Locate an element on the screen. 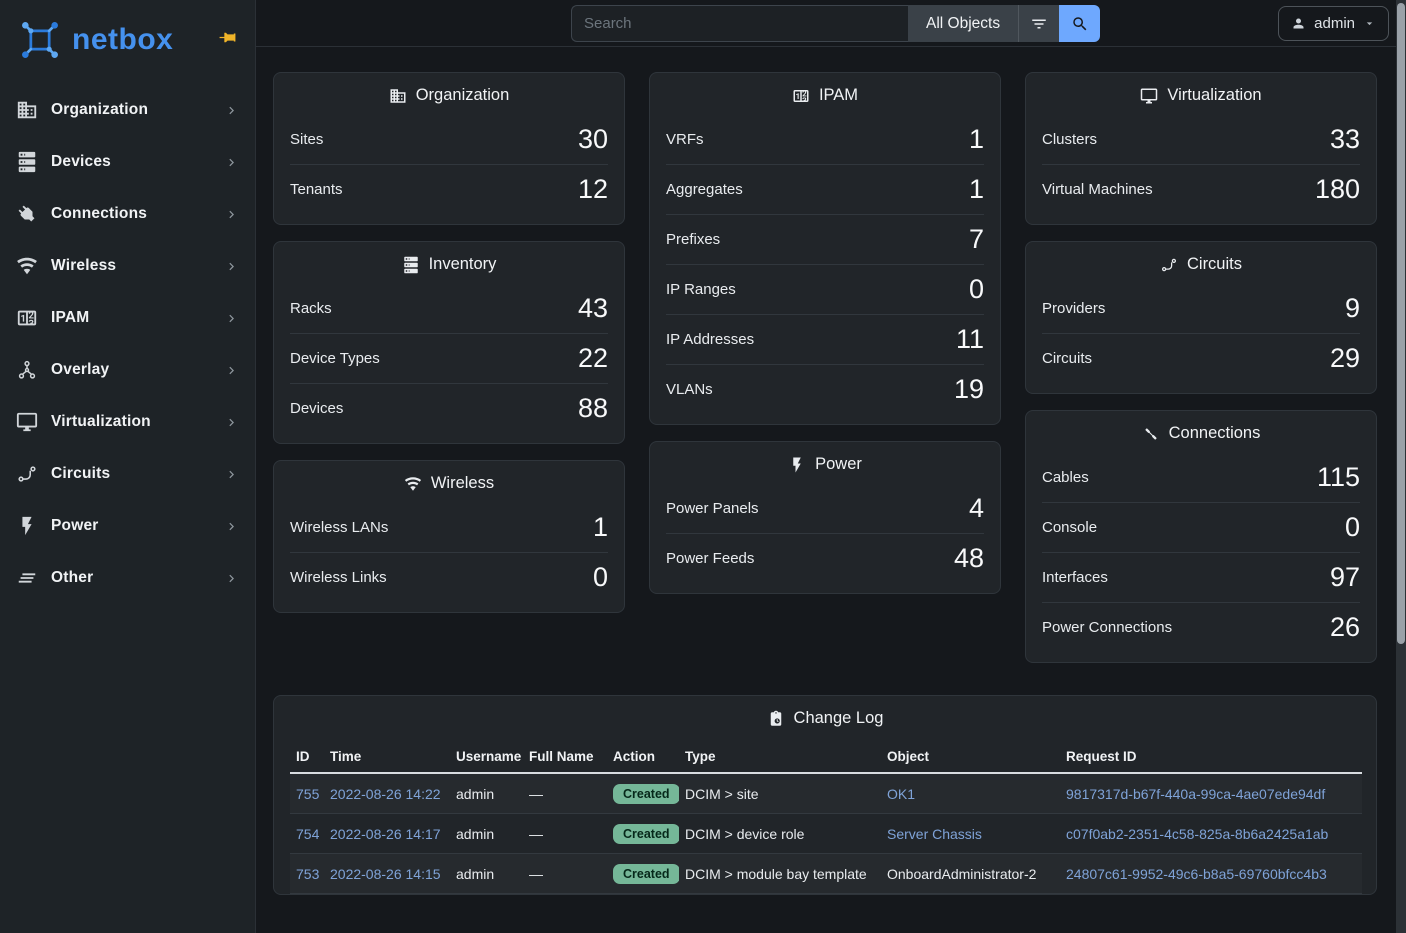  filter-icon is located at coordinates (1039, 24).